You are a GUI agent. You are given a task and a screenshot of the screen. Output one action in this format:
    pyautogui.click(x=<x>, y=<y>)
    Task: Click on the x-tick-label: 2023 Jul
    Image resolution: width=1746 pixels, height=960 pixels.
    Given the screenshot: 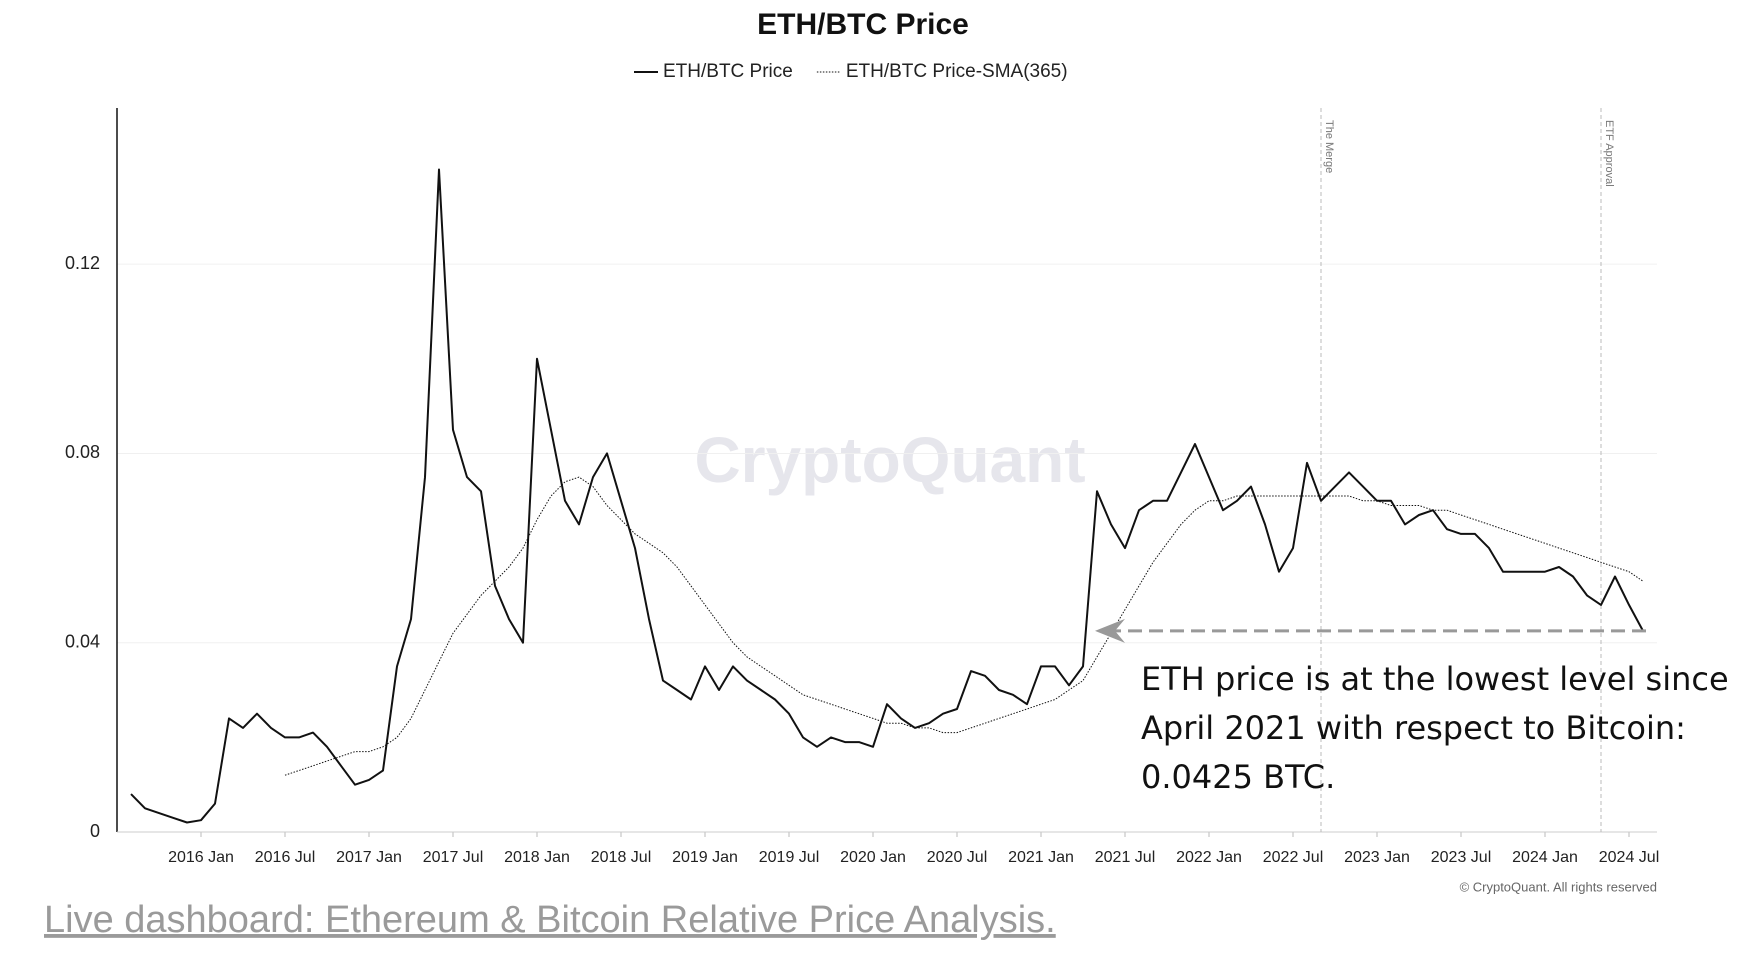 What is the action you would take?
    pyautogui.click(x=1461, y=857)
    